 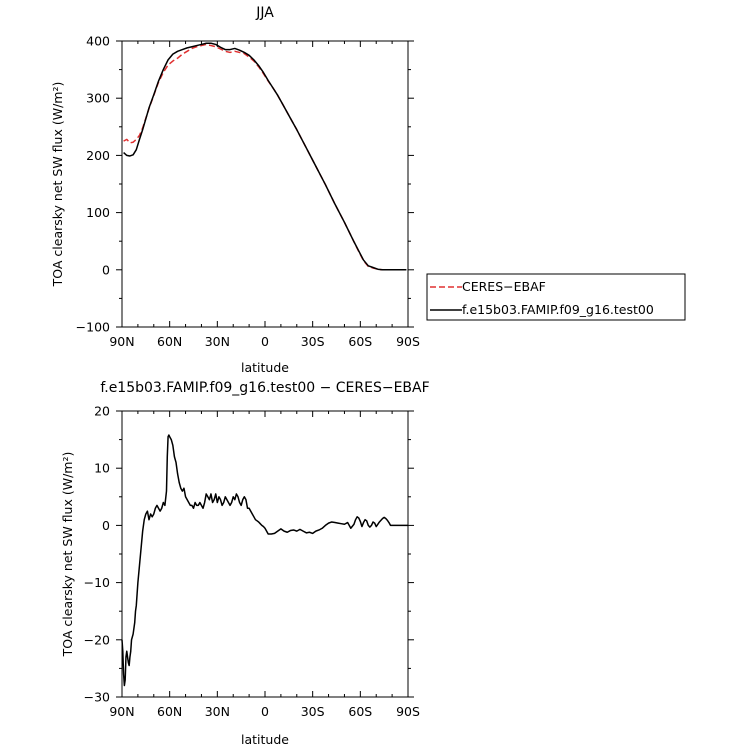 What do you see at coordinates (265, 367) in the screenshot?
I see `top-x-axis-label: latitude` at bounding box center [265, 367].